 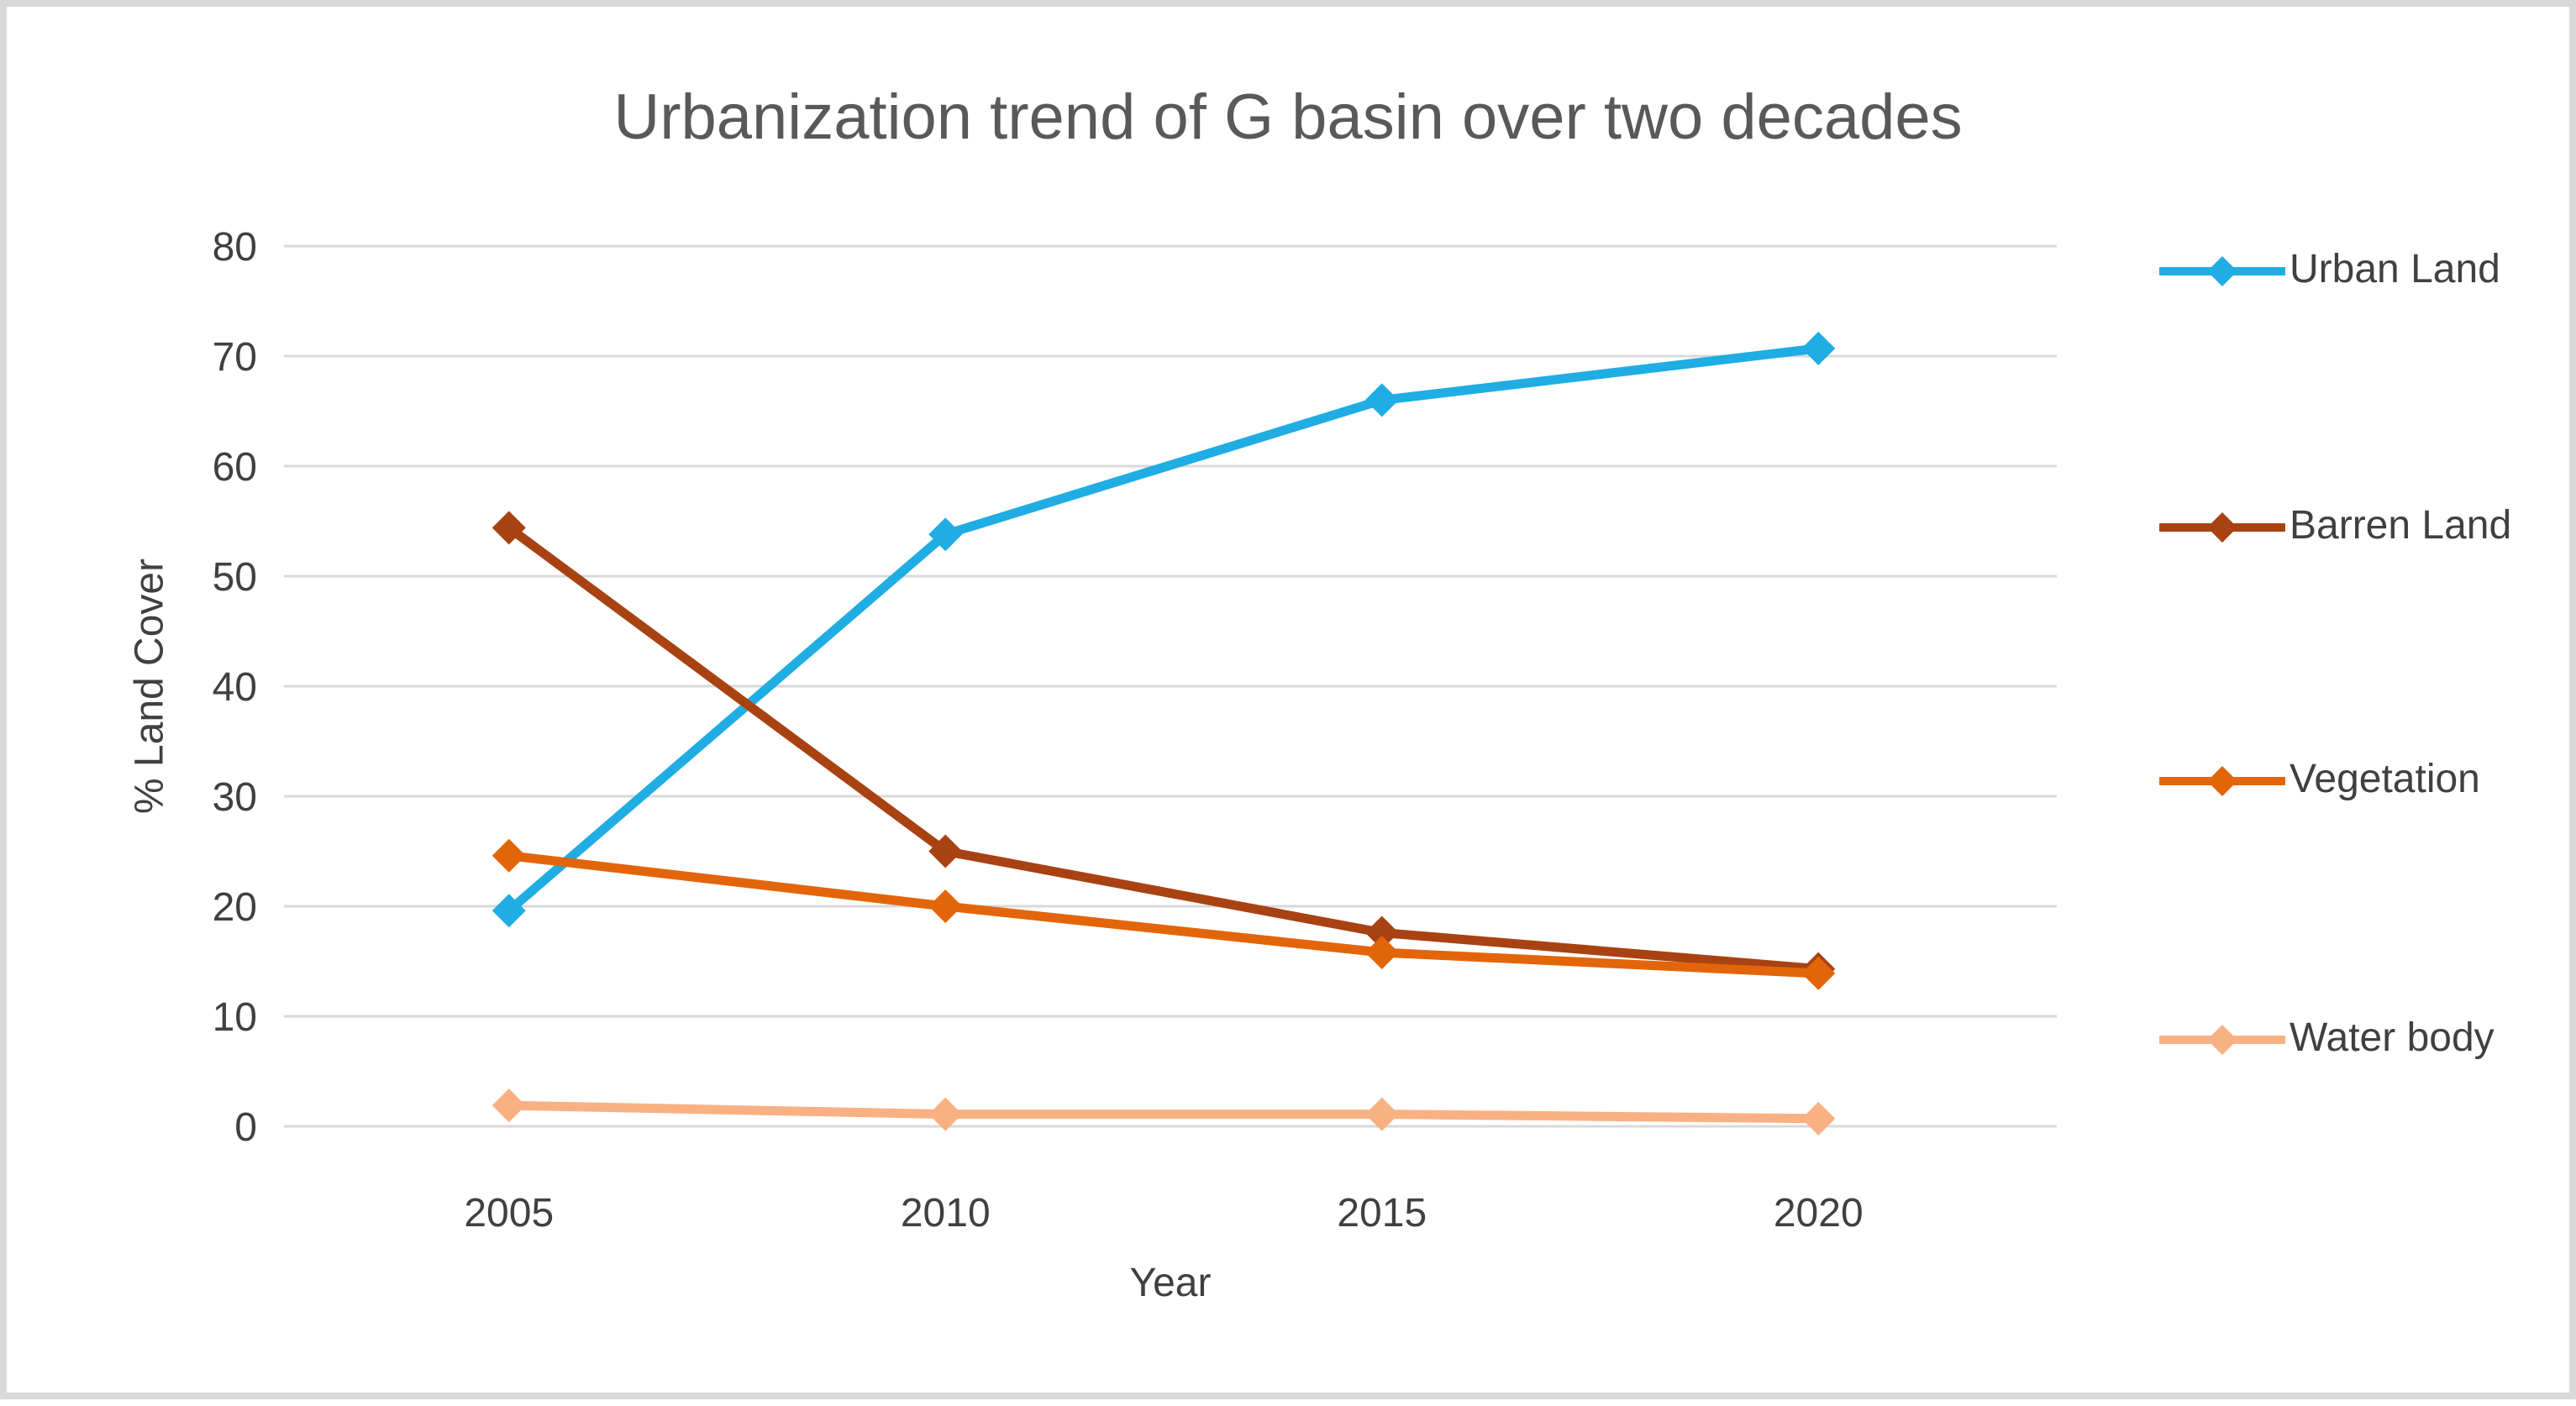 What do you see at coordinates (509, 1213) in the screenshot?
I see `x-tick-label-2005: 2005` at bounding box center [509, 1213].